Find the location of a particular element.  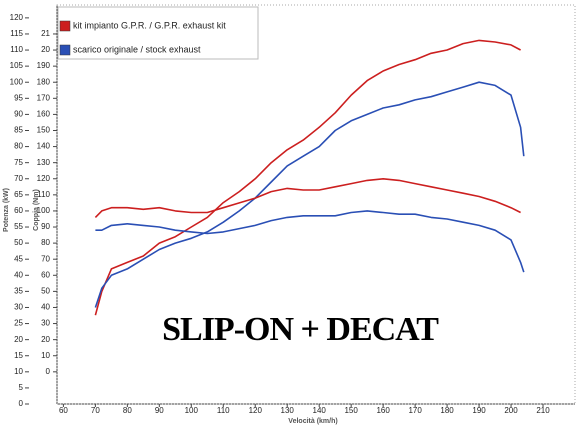

y-tick-label: 95 is located at coordinates (18, 97).